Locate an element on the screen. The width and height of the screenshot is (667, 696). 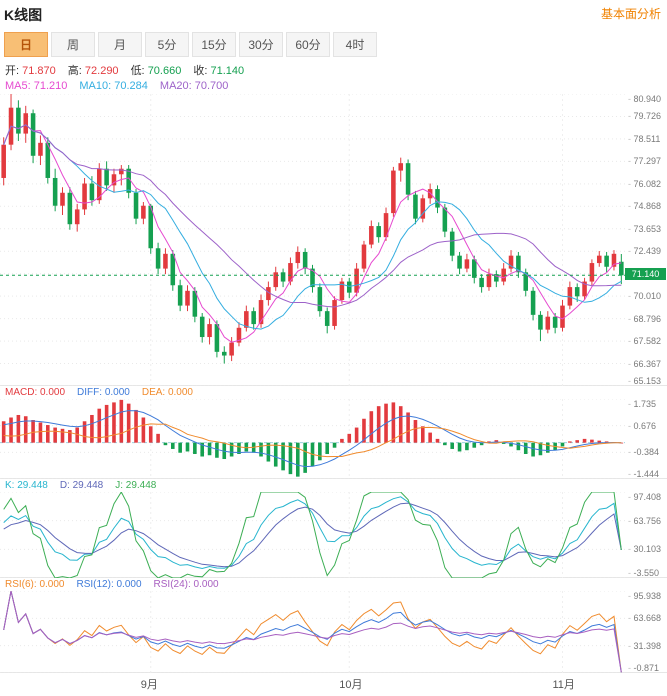
y-axis-label: -0.384 is located at coordinates (644, 452).